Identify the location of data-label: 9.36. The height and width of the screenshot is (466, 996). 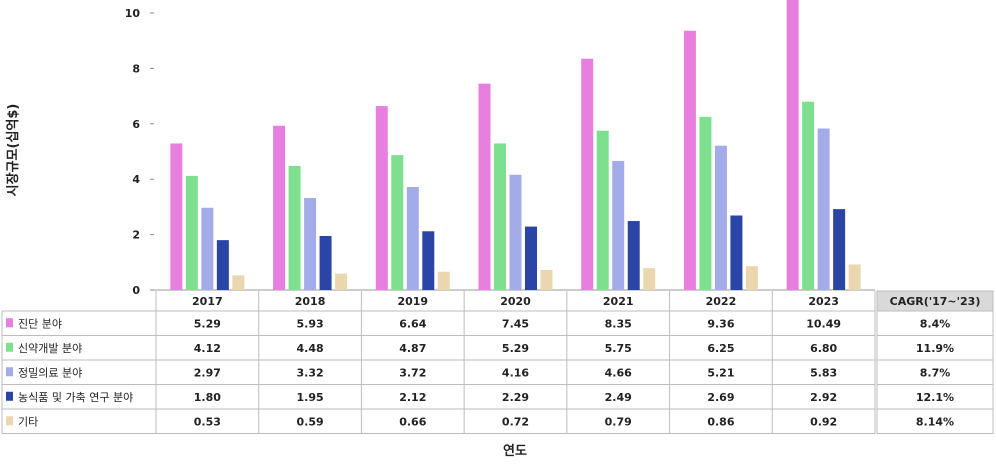
(720, 323).